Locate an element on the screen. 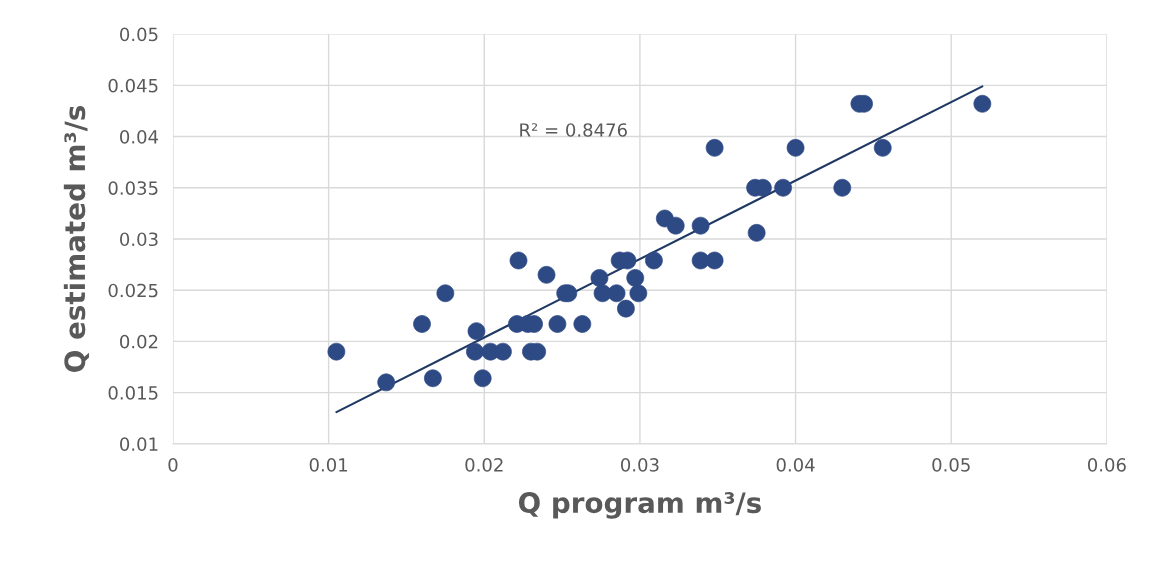  y-tick-label: 0.01 is located at coordinates (139, 444).